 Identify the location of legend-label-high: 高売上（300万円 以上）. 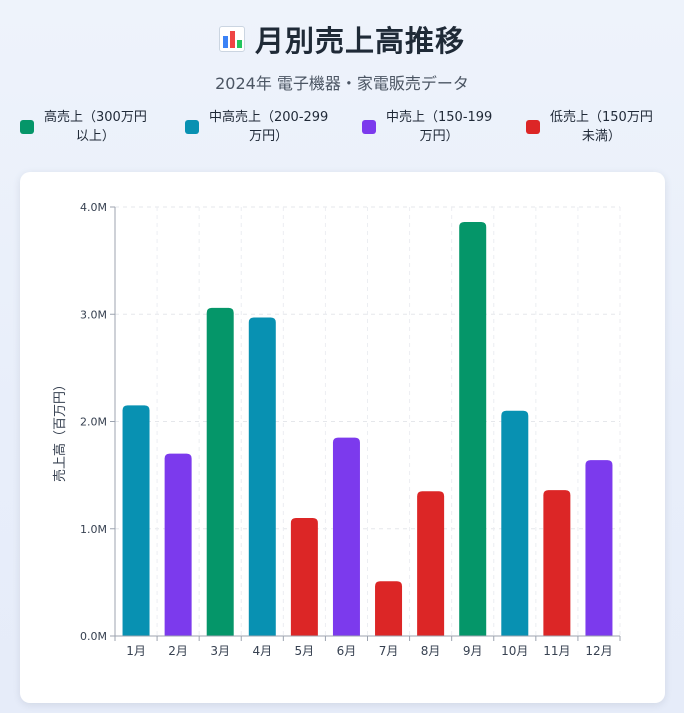
(95, 127).